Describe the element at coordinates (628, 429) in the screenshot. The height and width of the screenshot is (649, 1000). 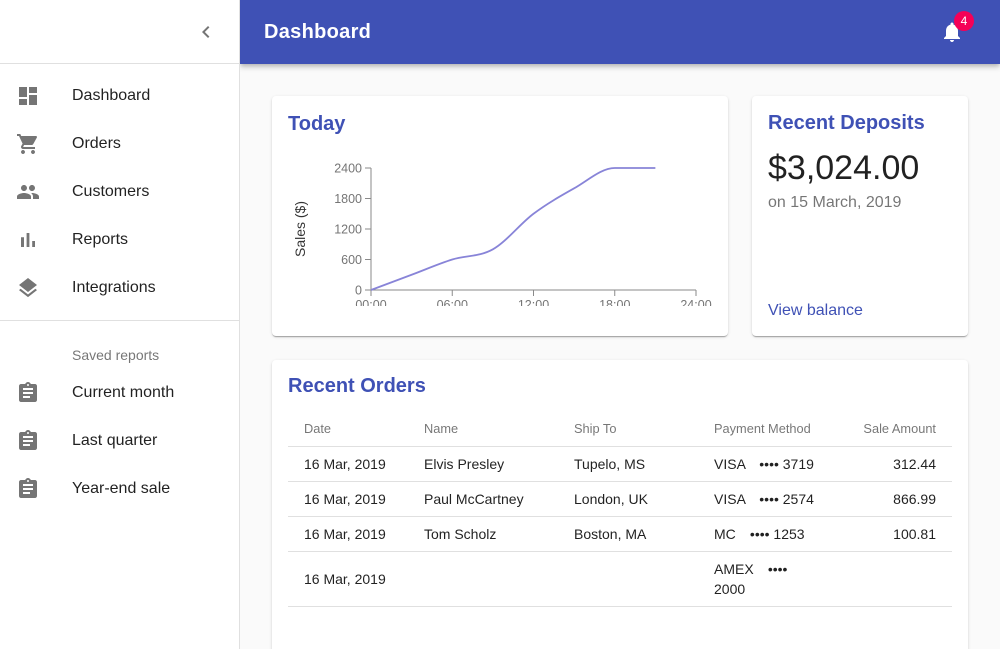
I see `column-header-ship-to: Ship To` at that location.